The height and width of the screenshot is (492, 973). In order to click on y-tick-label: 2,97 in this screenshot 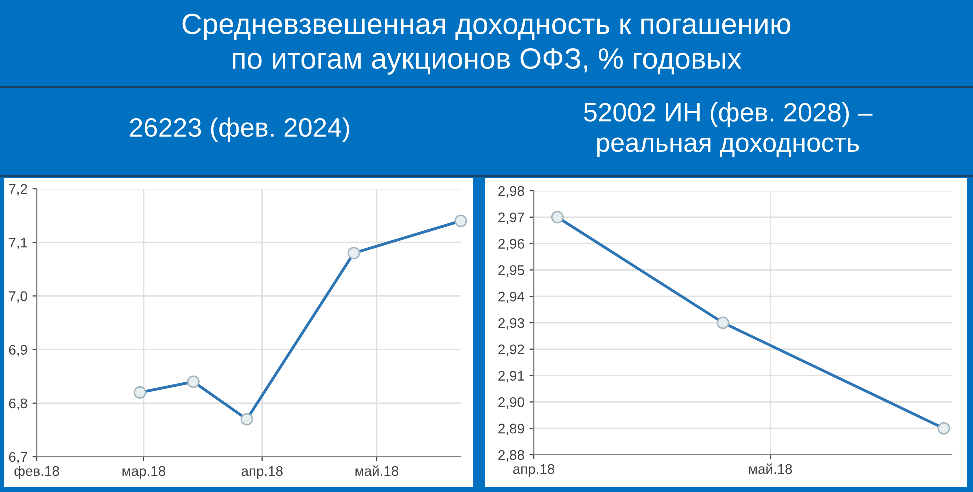, I will do `click(511, 218)`.